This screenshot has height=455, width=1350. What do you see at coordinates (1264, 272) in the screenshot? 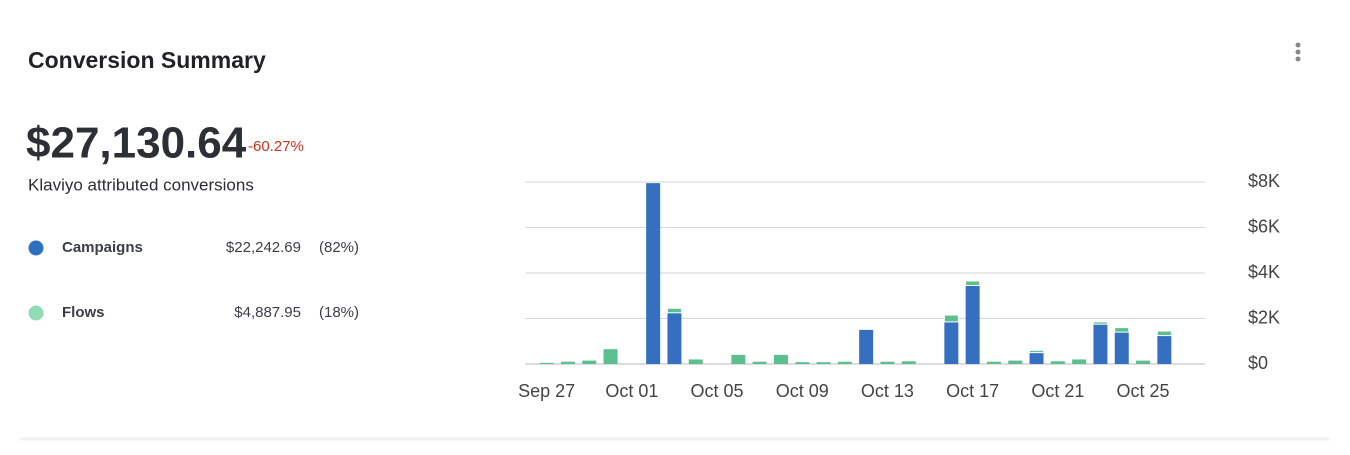
I see `y-tick-label: $4K` at bounding box center [1264, 272].